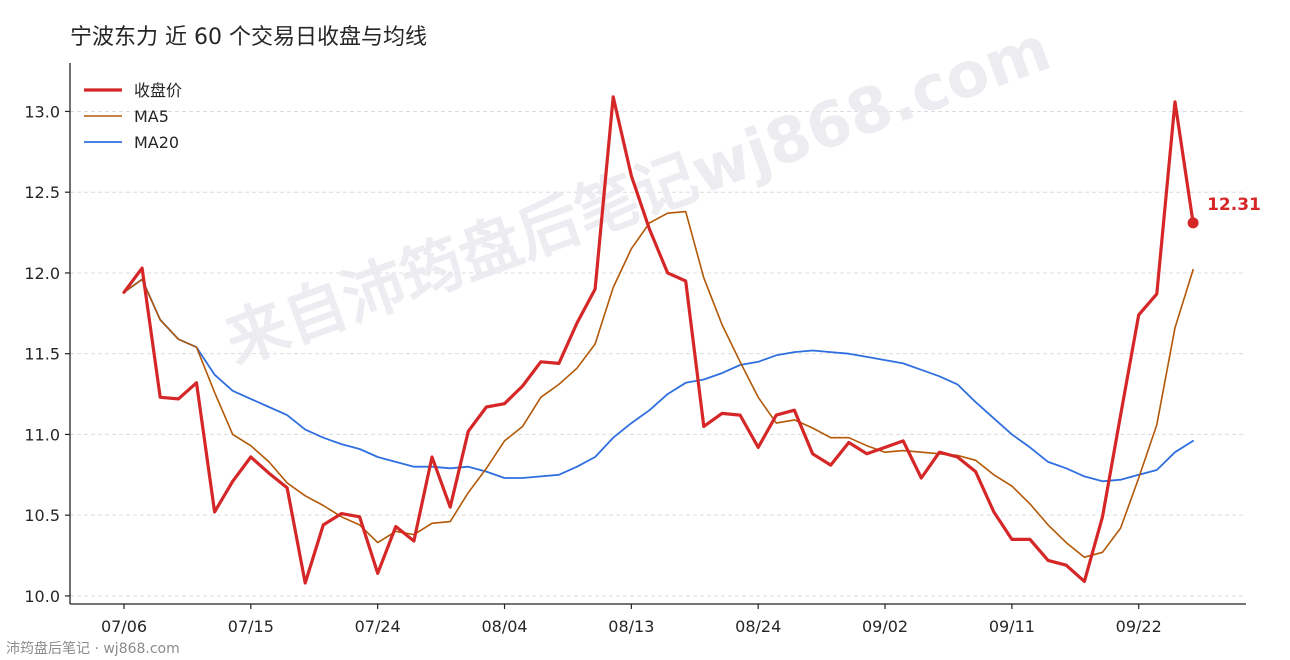 The image size is (1290, 660). I want to click on last-close-marker, so click(1193, 223).